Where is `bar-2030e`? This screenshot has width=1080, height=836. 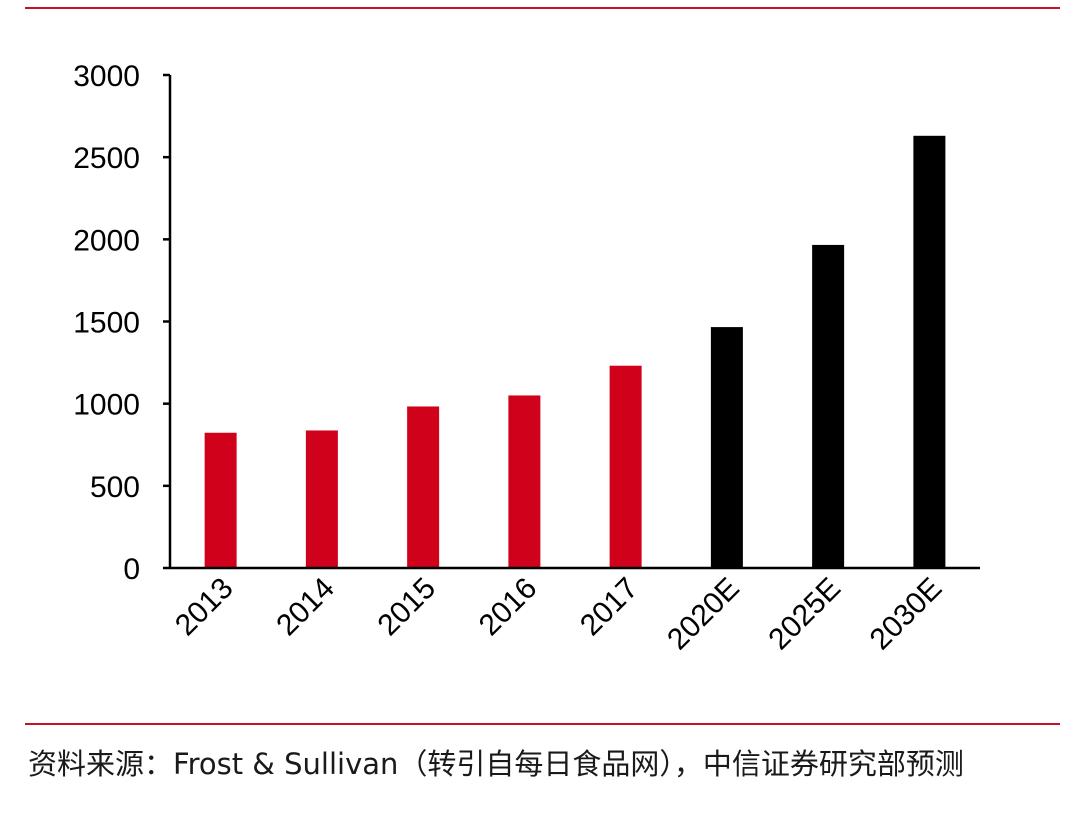
bar-2030e is located at coordinates (929, 351).